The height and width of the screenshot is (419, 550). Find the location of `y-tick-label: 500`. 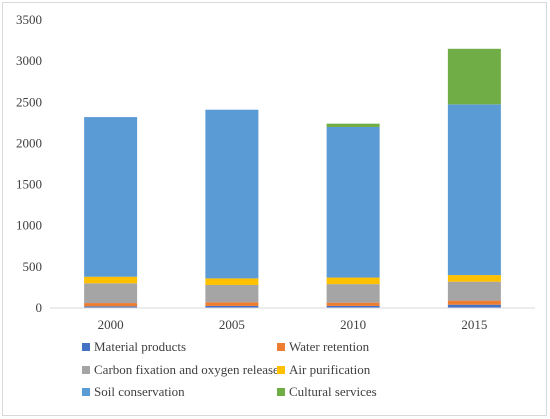

y-tick-label: 500 is located at coordinates (33, 266).